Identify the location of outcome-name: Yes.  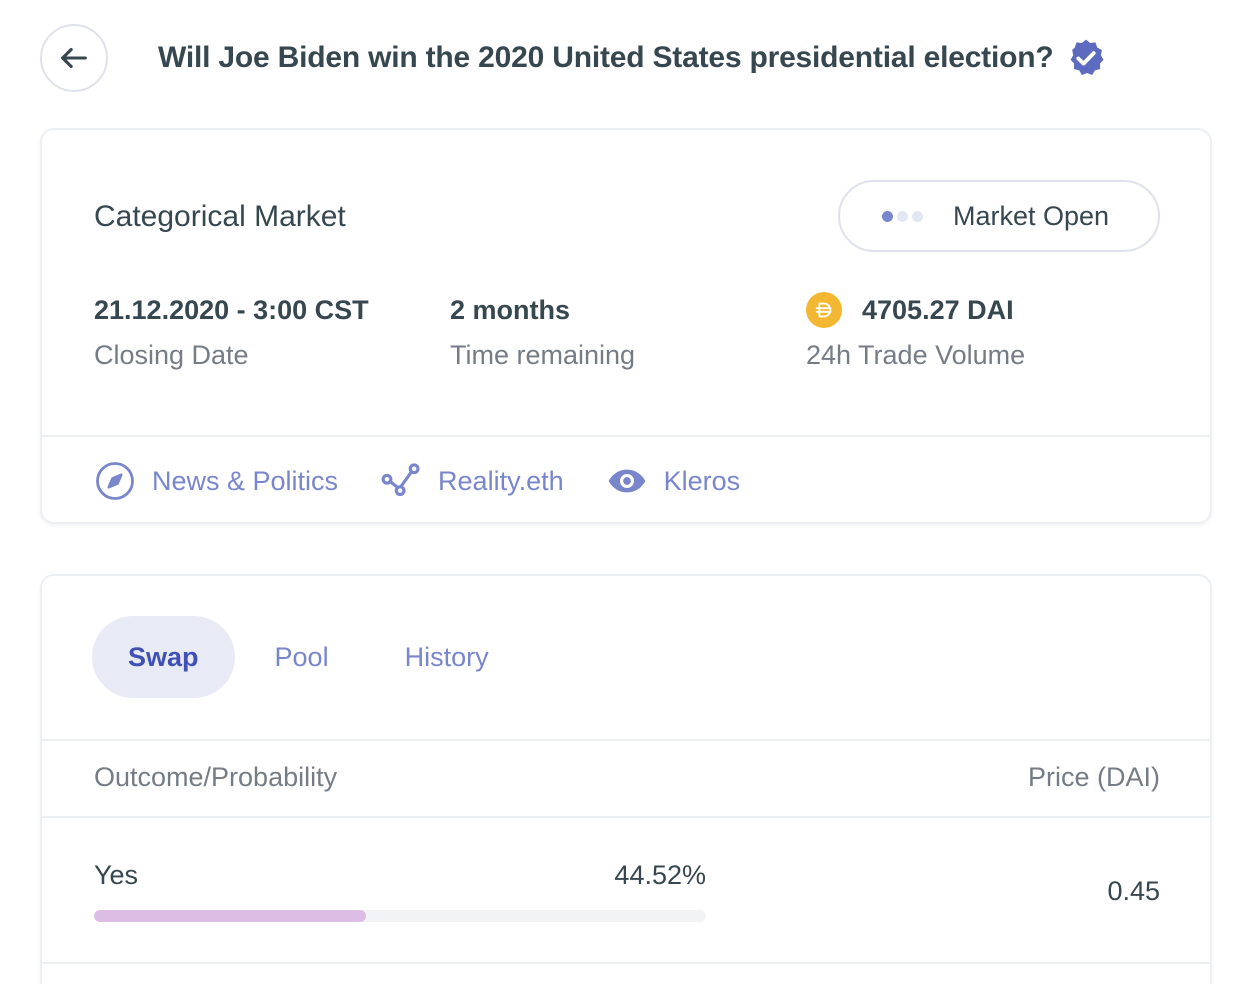
(116, 875).